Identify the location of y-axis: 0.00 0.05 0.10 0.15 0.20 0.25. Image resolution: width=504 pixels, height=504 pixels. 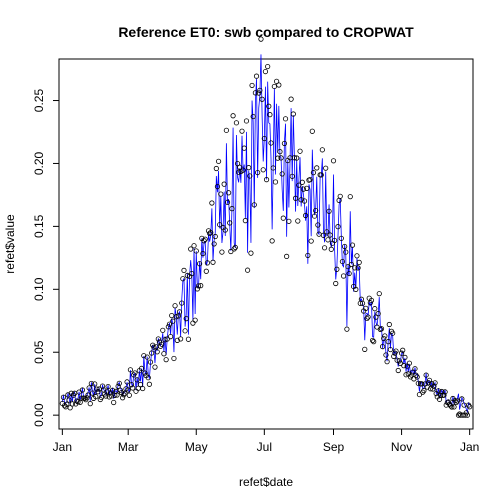
(46, 258).